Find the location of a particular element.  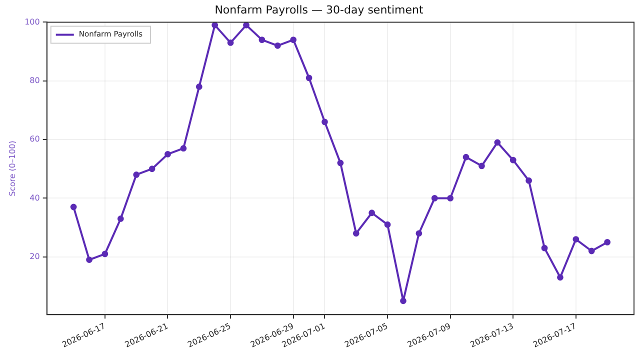

y-tick-label: 100 is located at coordinates (32, 21).